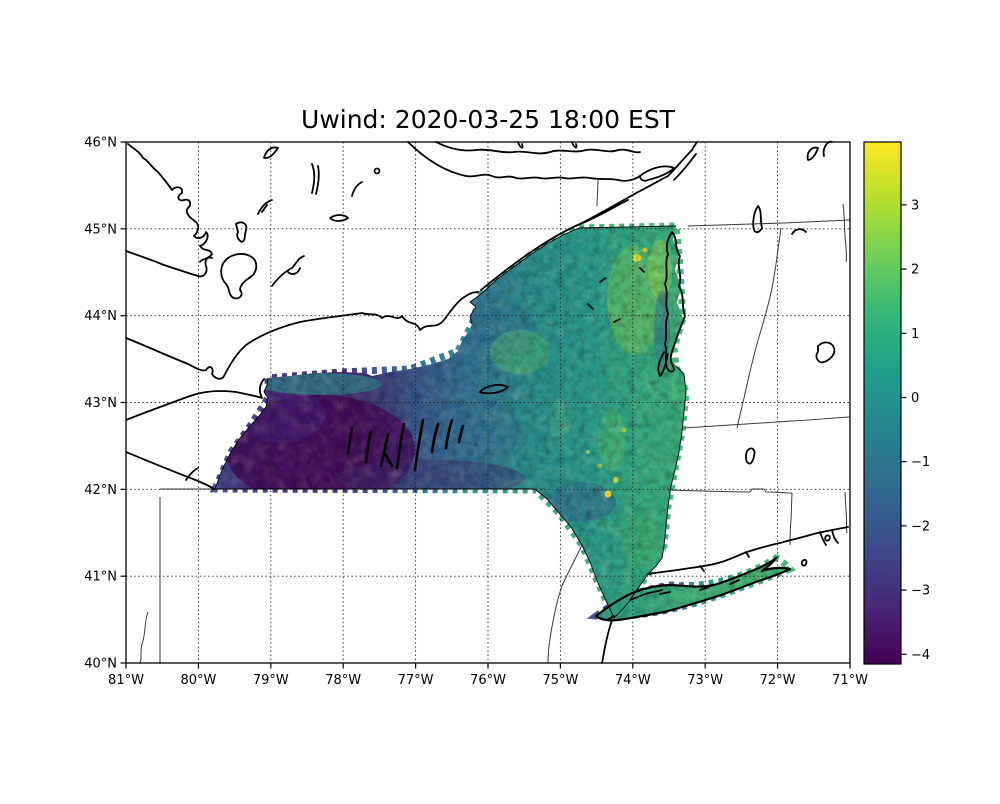 The height and width of the screenshot is (804, 1000). What do you see at coordinates (198, 680) in the screenshot?
I see `x-tick-label: 80°W` at bounding box center [198, 680].